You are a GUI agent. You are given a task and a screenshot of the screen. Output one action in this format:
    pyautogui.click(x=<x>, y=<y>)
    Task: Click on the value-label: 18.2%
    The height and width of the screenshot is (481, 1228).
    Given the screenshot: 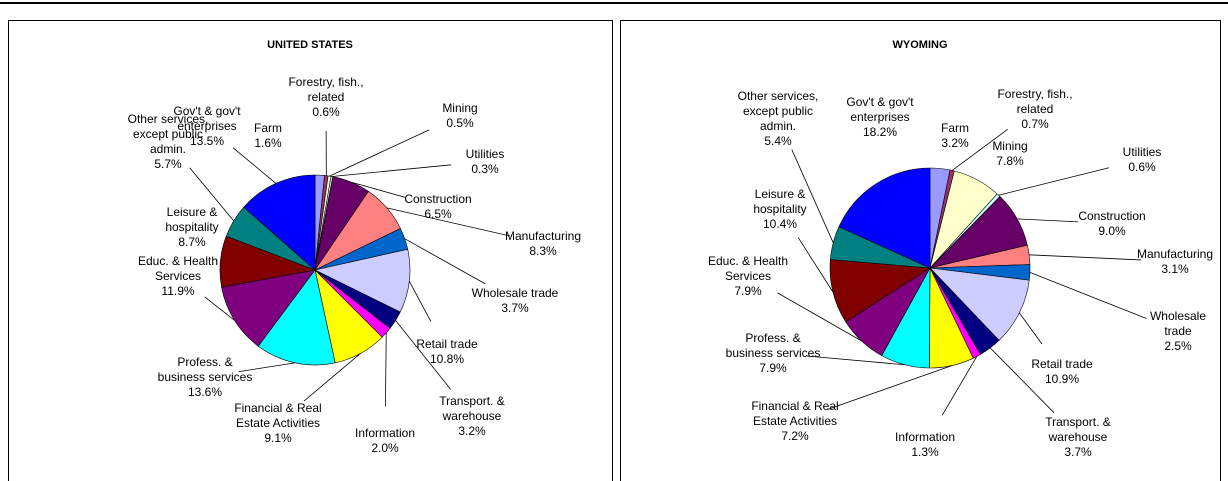 What is the action you would take?
    pyautogui.click(x=880, y=132)
    